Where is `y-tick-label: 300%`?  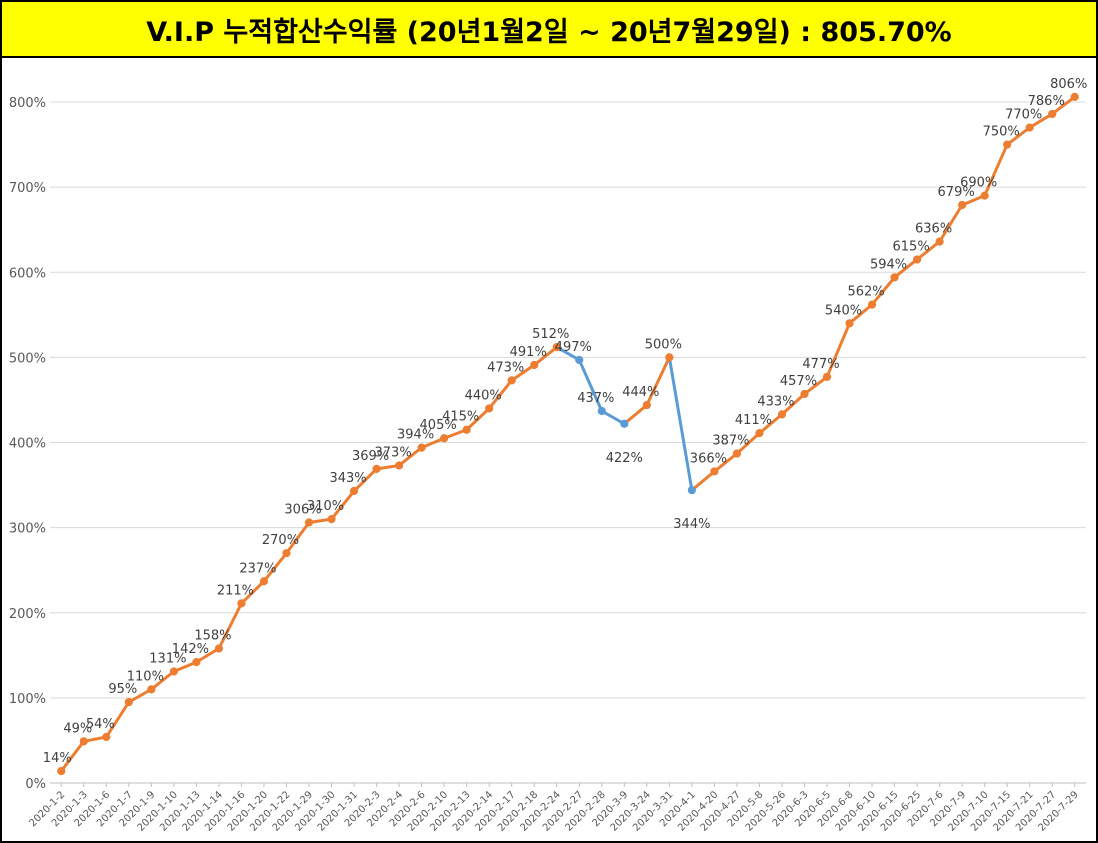 y-tick-label: 300% is located at coordinates (27, 529).